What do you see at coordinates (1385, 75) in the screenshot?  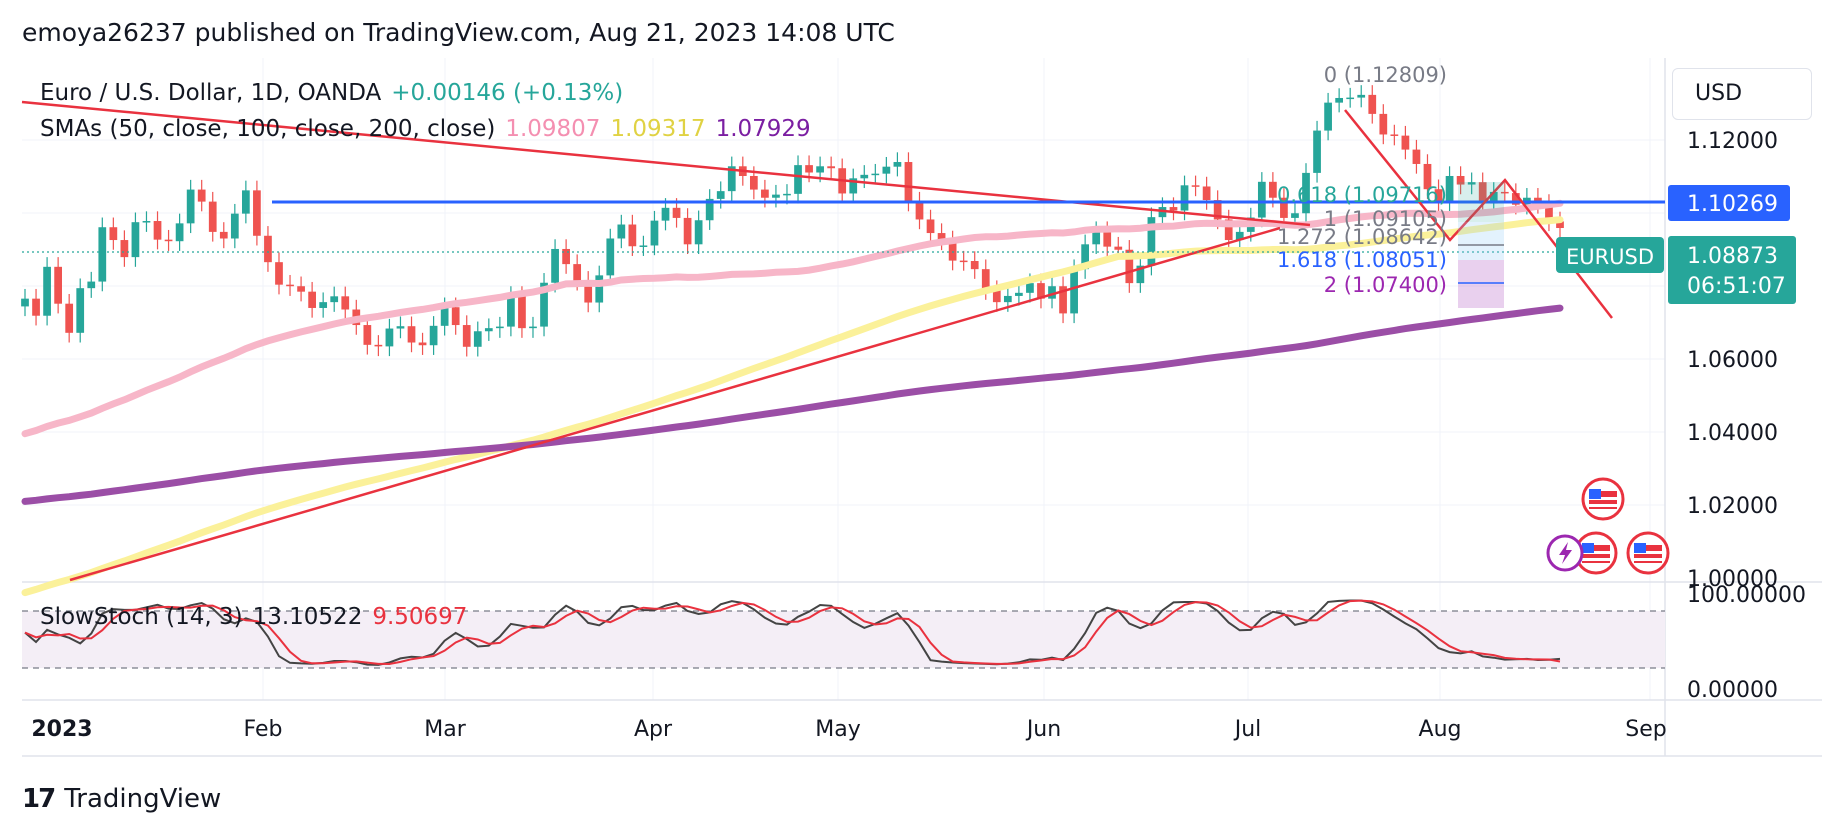 I see `fib-label: 0 (1.12809)` at bounding box center [1385, 75].